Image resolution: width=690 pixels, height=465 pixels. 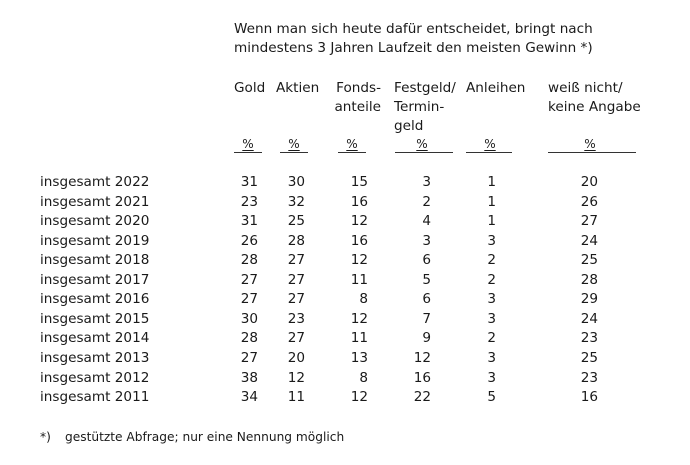 I want to click on table-cell: 32, so click(x=296, y=201).